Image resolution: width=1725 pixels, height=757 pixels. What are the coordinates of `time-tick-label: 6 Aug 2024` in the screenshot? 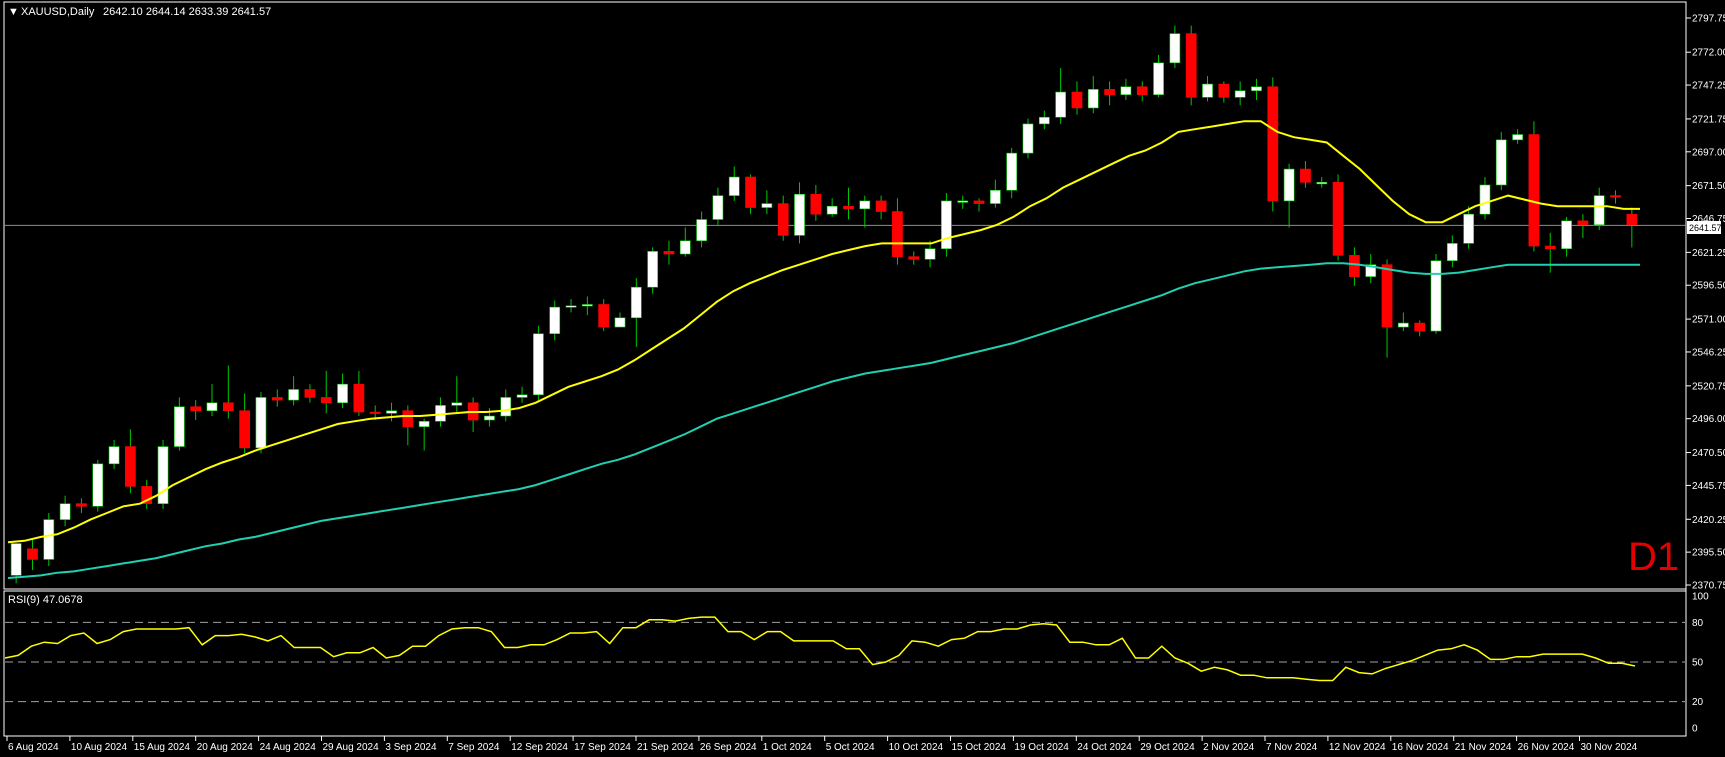 It's located at (33, 747).